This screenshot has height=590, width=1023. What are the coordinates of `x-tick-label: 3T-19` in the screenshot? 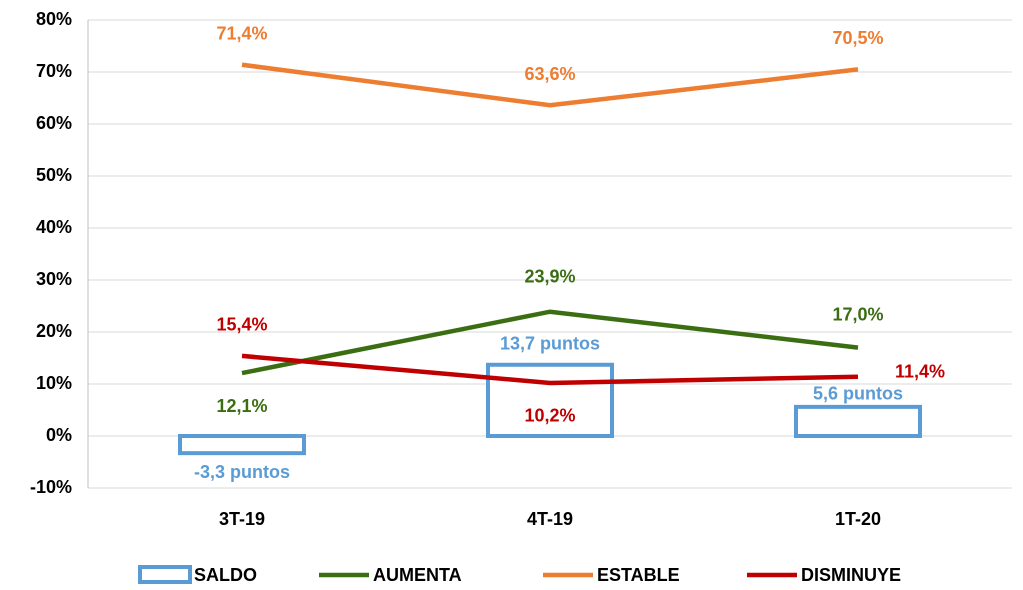 It's located at (242, 519).